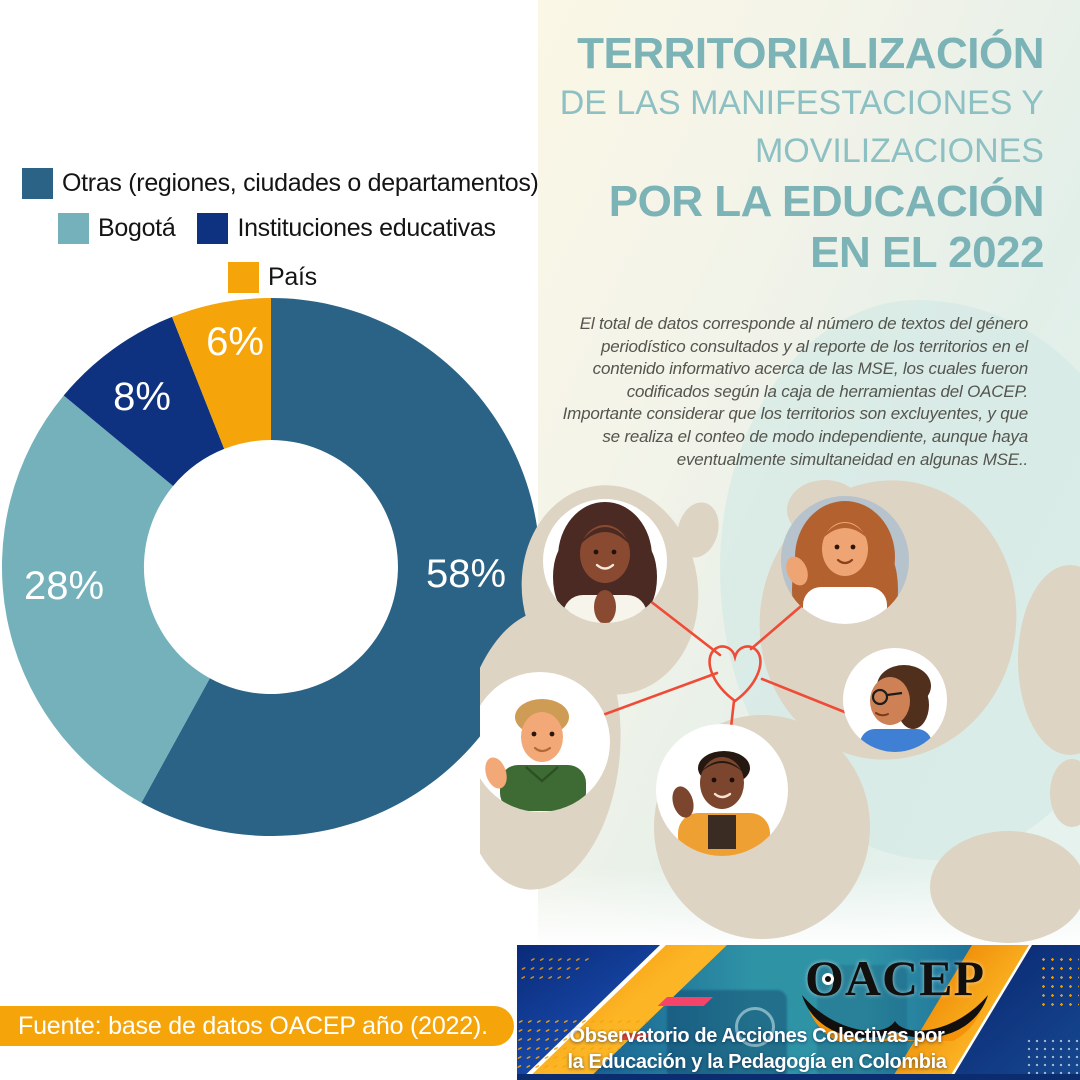 This screenshot has width=1080, height=1080. I want to click on banner-bottom-strip, so click(798, 1077).